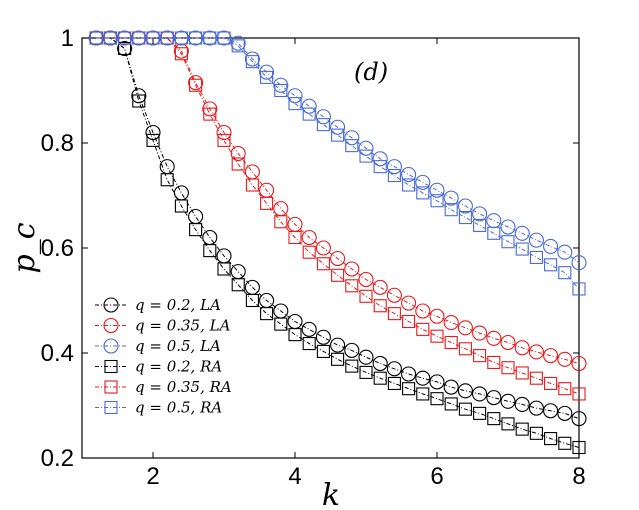 The height and width of the screenshot is (510, 639). I want to click on legend-label: q = 0.2, RA, so click(178, 367).